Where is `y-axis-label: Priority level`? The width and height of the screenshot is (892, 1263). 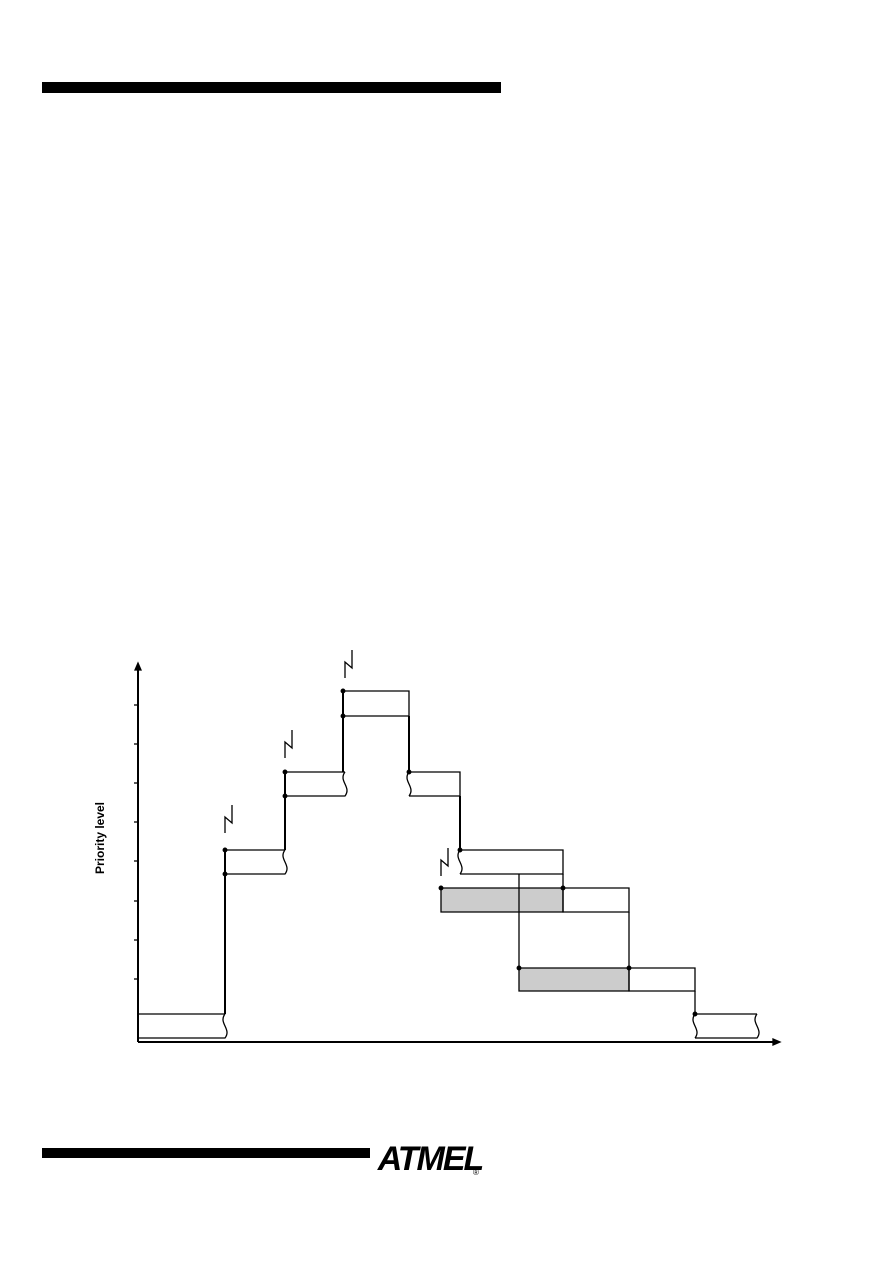 y-axis-label: Priority level is located at coordinates (100, 838).